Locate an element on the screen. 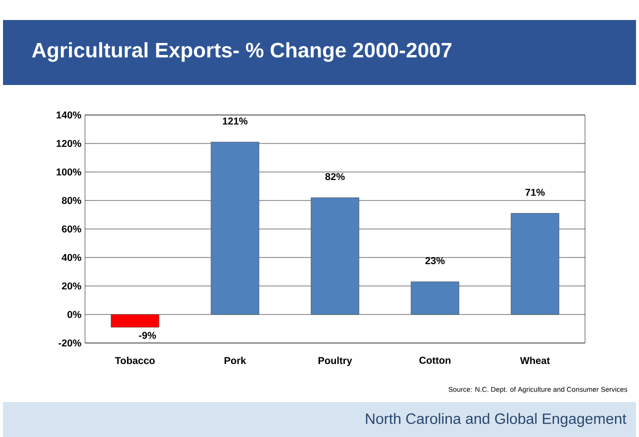 The image size is (639, 437). data-label: -9% is located at coordinates (147, 335).